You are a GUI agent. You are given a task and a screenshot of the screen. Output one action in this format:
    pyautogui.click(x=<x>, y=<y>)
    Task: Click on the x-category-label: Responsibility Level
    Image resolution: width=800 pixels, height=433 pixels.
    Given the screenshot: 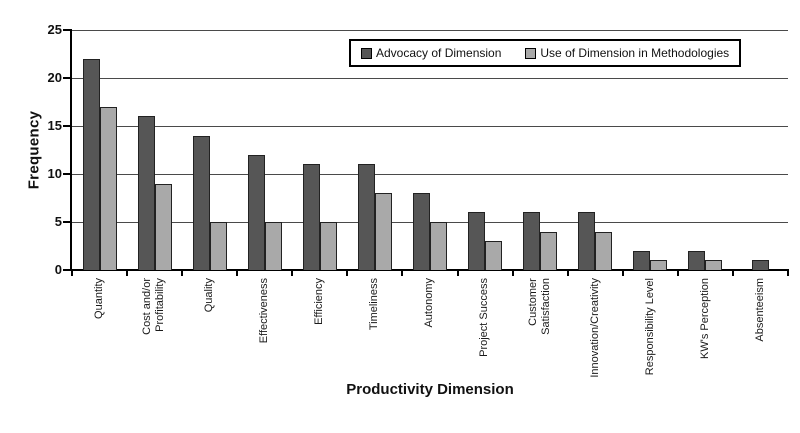 What is the action you would take?
    pyautogui.click(x=649, y=327)
    